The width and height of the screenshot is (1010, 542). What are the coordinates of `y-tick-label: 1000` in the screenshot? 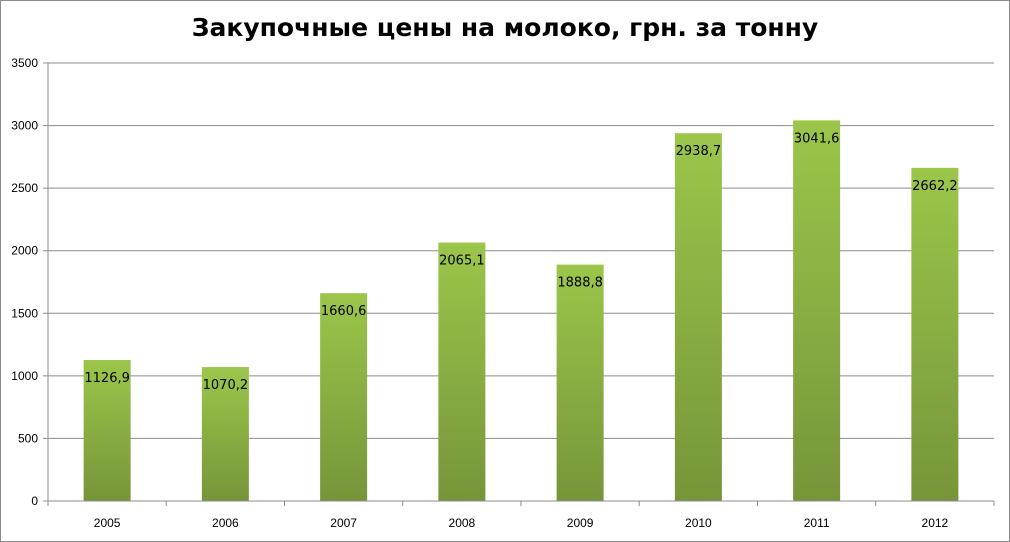 It's located at (24, 376).